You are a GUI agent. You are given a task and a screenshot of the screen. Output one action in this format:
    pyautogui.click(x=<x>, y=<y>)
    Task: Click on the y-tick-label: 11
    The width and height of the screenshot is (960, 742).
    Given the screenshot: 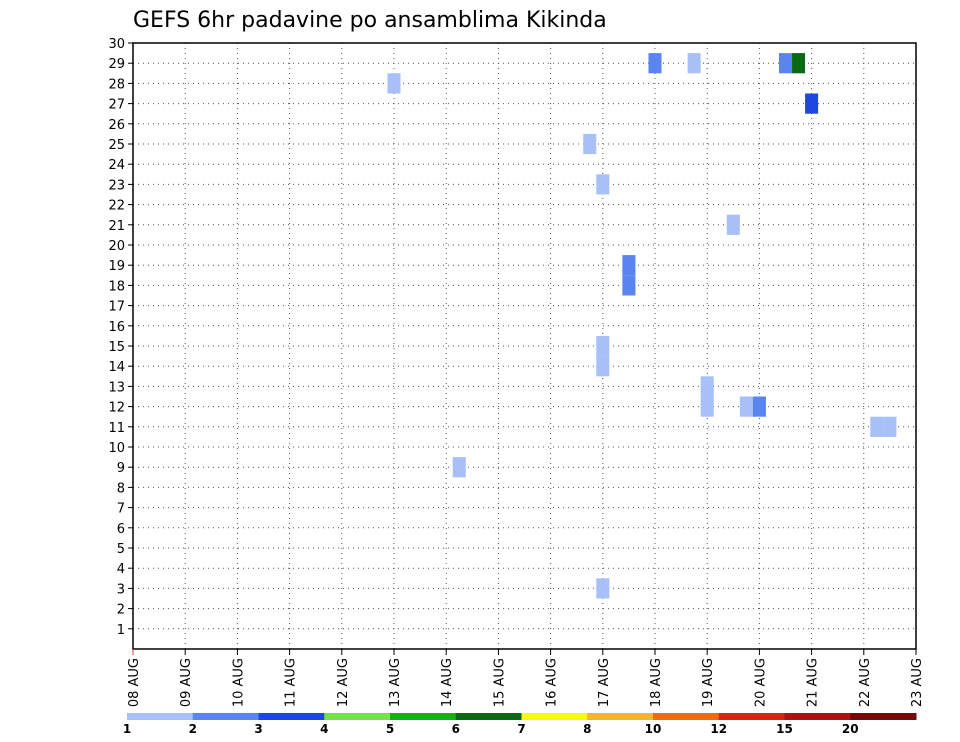 What is the action you would take?
    pyautogui.click(x=116, y=428)
    